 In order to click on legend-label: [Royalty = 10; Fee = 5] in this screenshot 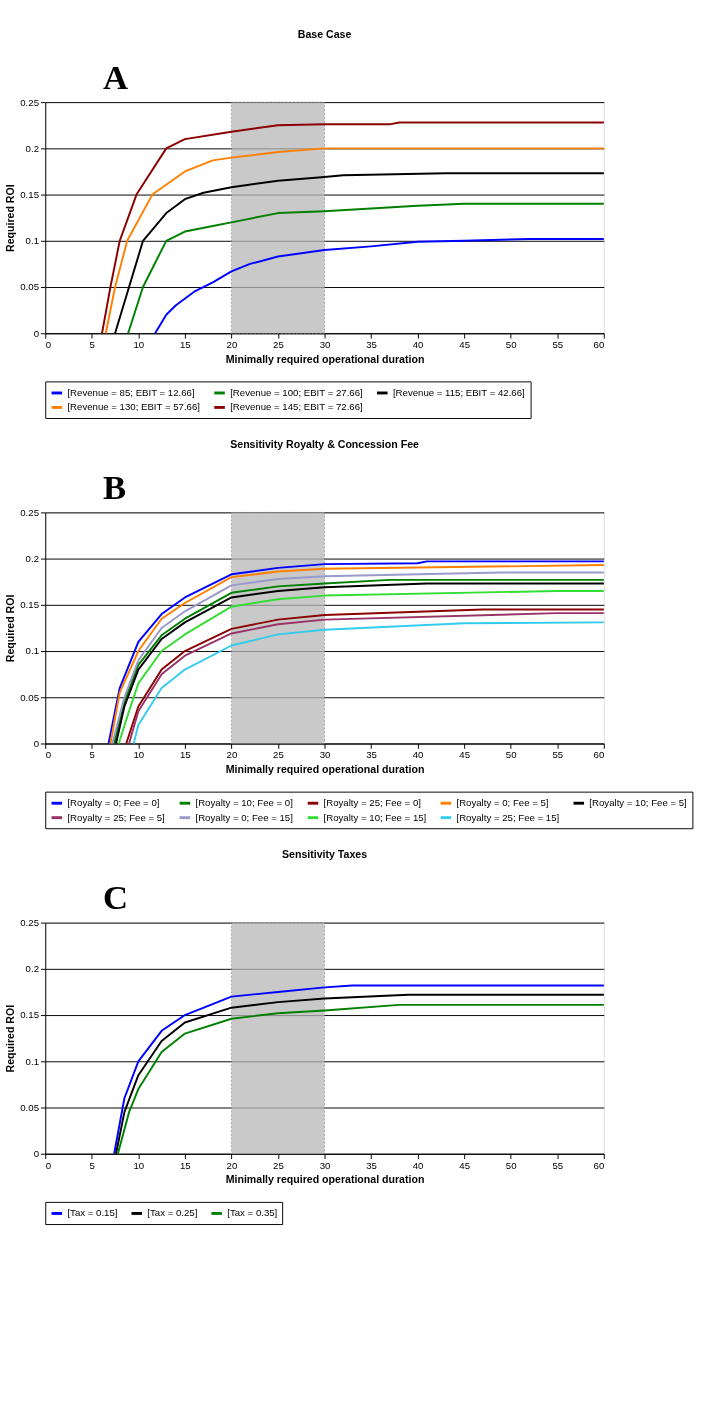, I will do `click(638, 803)`.